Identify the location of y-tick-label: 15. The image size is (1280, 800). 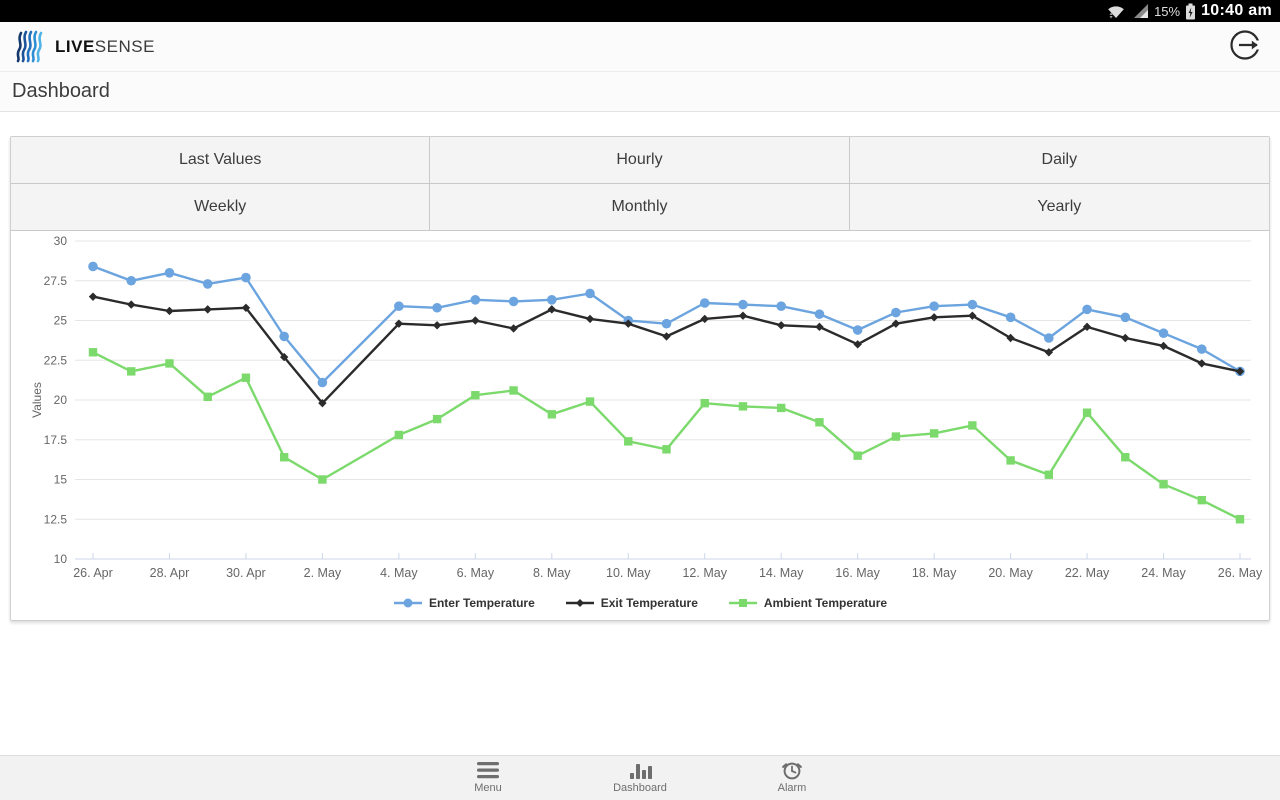
(61, 480).